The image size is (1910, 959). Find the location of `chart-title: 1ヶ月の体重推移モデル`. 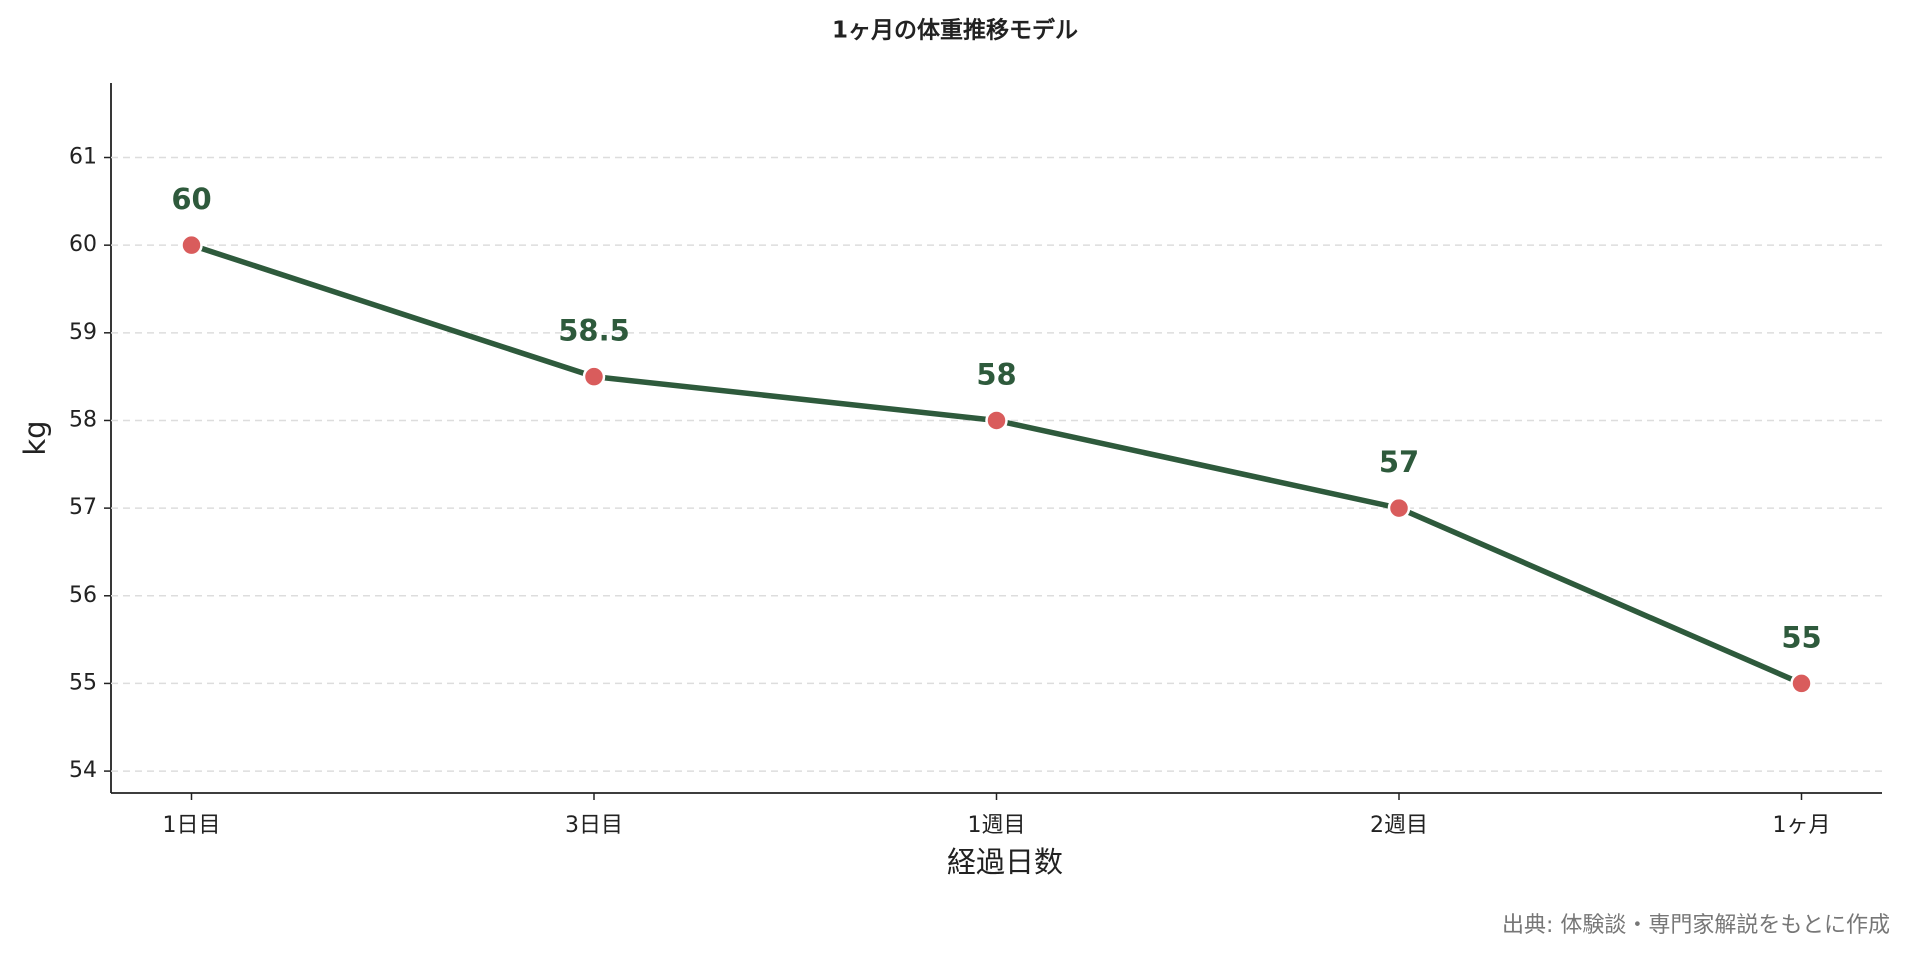

chart-title: 1ヶ月の体重推移モデル is located at coordinates (955, 30).